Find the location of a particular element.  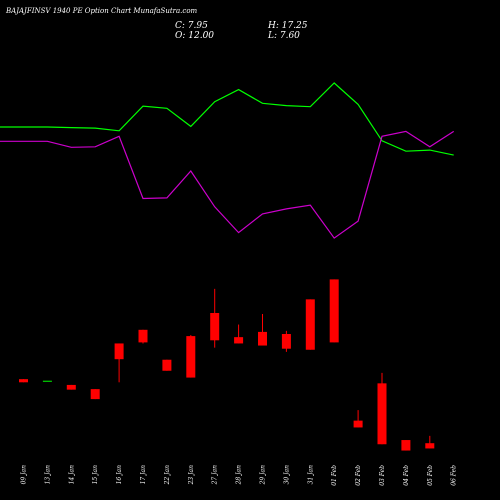

date-label: 31 Jan is located at coordinates (310, 475).